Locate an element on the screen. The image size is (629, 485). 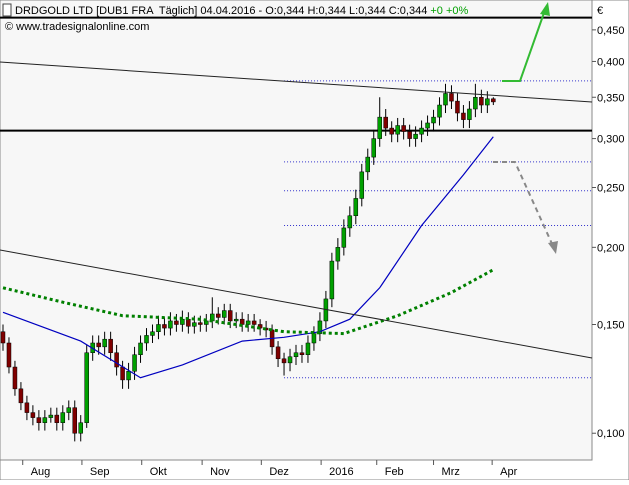
x-tick-label: Dez is located at coordinates (279, 472).